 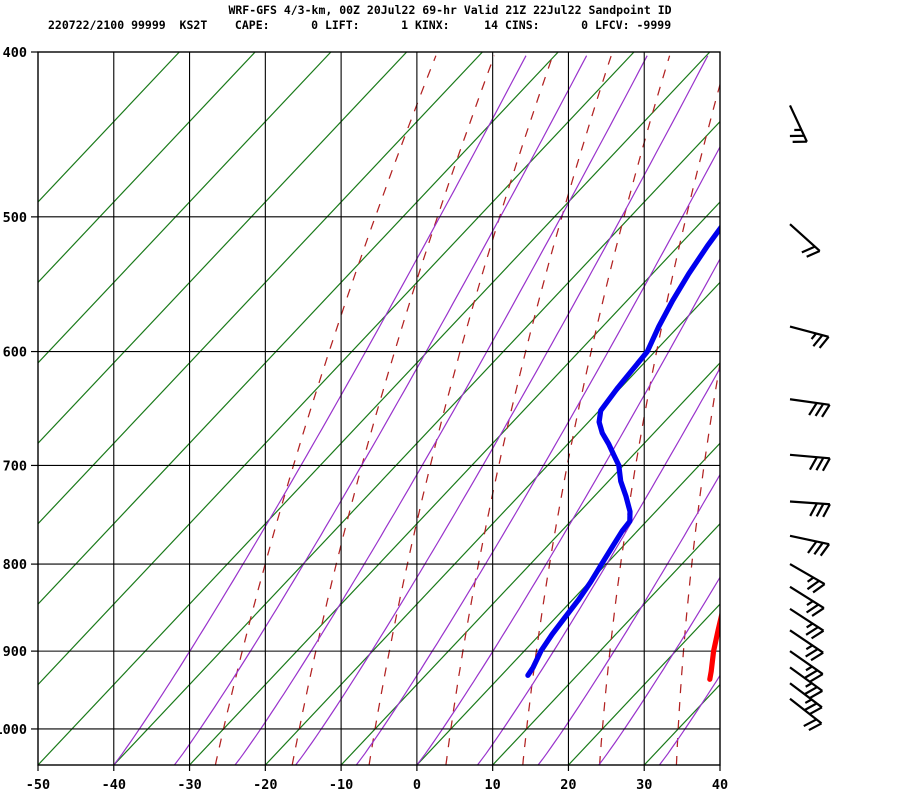 What do you see at coordinates (720, 785) in the screenshot?
I see `x-tick-label: 40` at bounding box center [720, 785].